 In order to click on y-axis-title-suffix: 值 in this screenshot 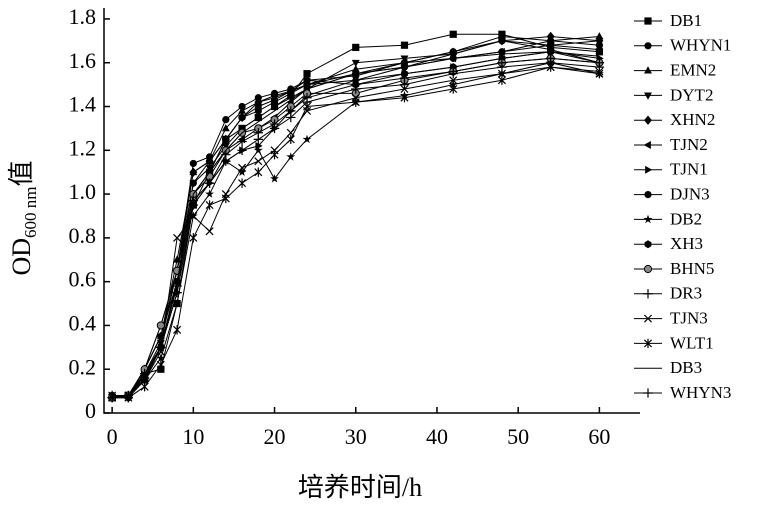, I will do `click(21, 173)`.